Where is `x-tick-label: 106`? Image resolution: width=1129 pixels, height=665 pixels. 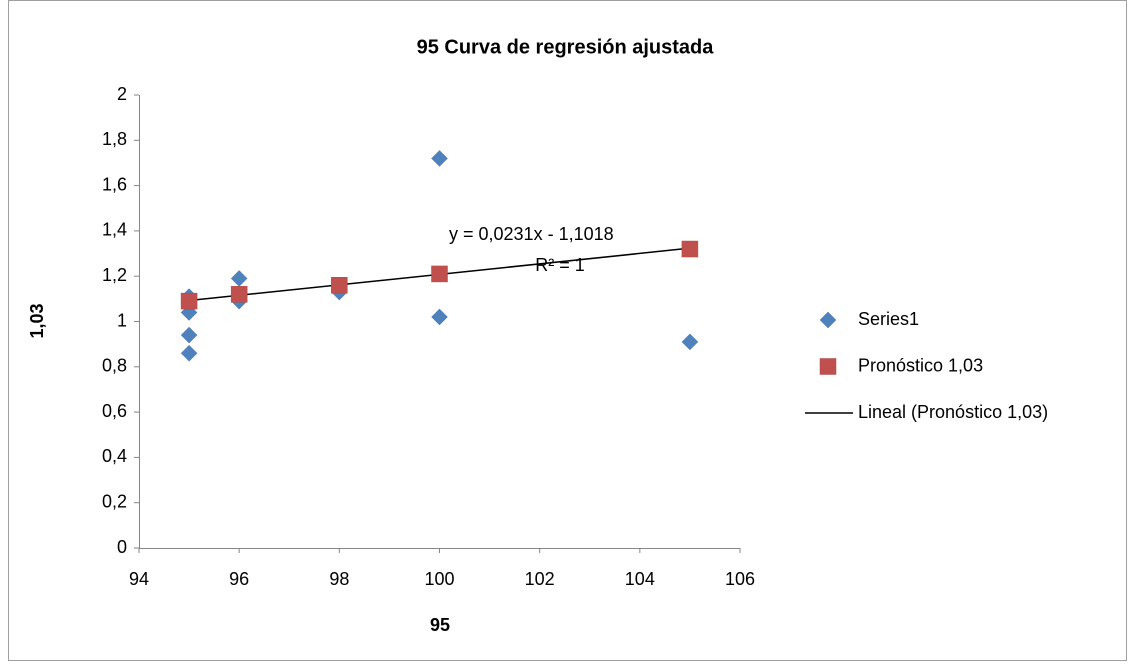 x-tick-label: 106 is located at coordinates (740, 579).